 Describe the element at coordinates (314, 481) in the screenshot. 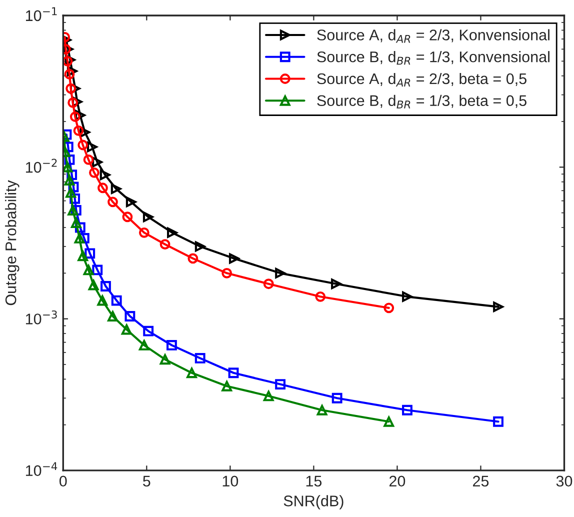

I see `x-tick-label: 15` at that location.